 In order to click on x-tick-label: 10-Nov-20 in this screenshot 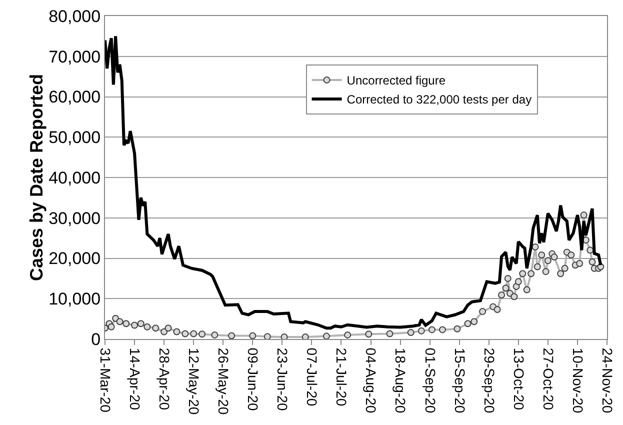, I will do `click(578, 381)`.